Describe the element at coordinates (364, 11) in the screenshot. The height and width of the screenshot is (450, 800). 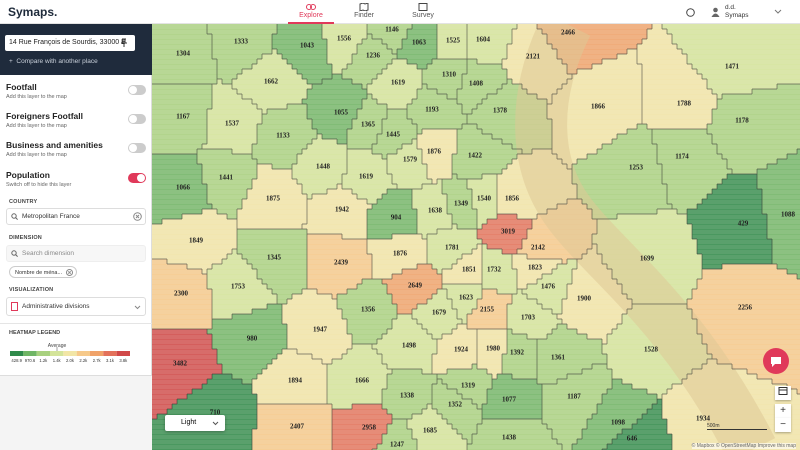
I see `tab-finder: Finder` at that location.